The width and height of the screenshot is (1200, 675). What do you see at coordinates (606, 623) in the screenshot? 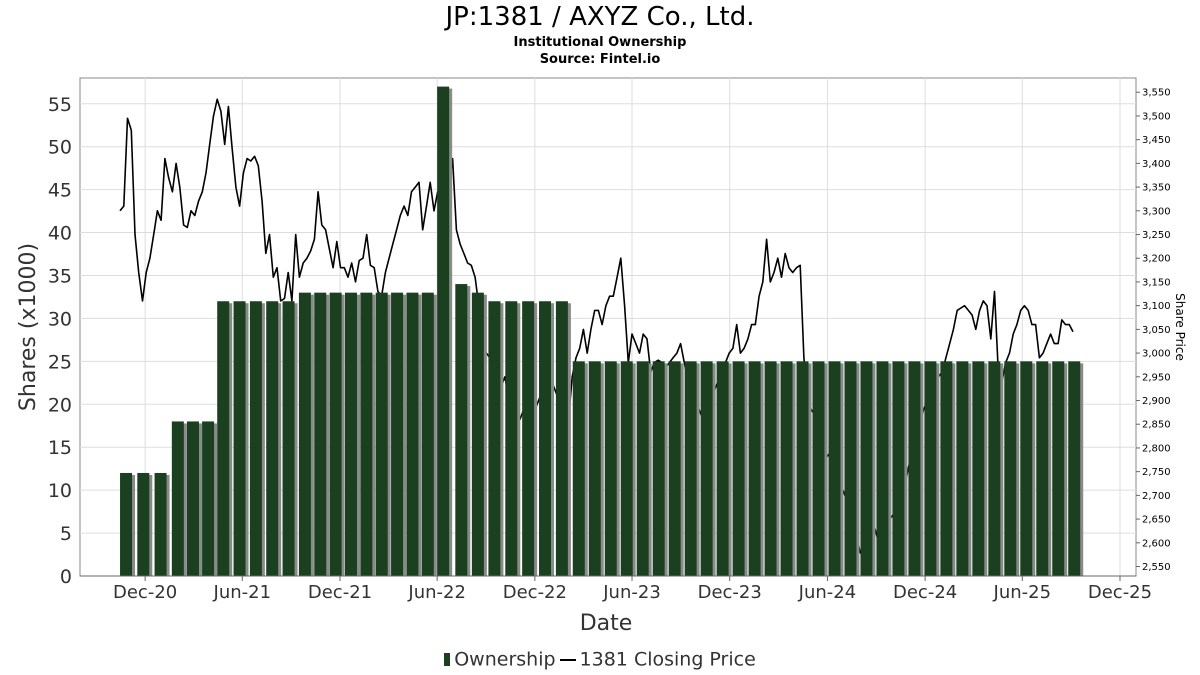
I see `x-axis-title: Date` at bounding box center [606, 623].